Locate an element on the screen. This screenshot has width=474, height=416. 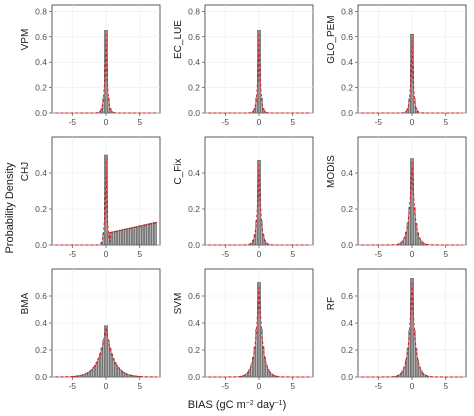
x-axis-title-prefix: BIAS (gC m is located at coordinates (217, 405).